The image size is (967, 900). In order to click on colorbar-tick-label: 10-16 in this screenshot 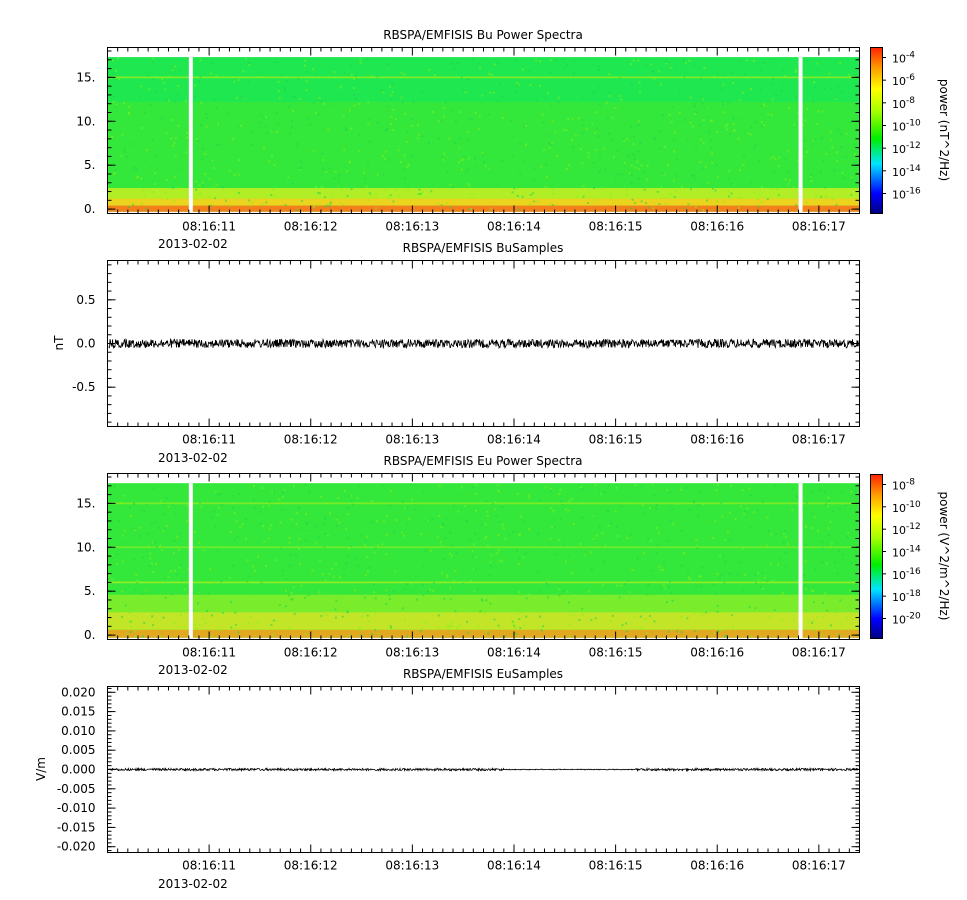, I will do `click(906, 574)`.